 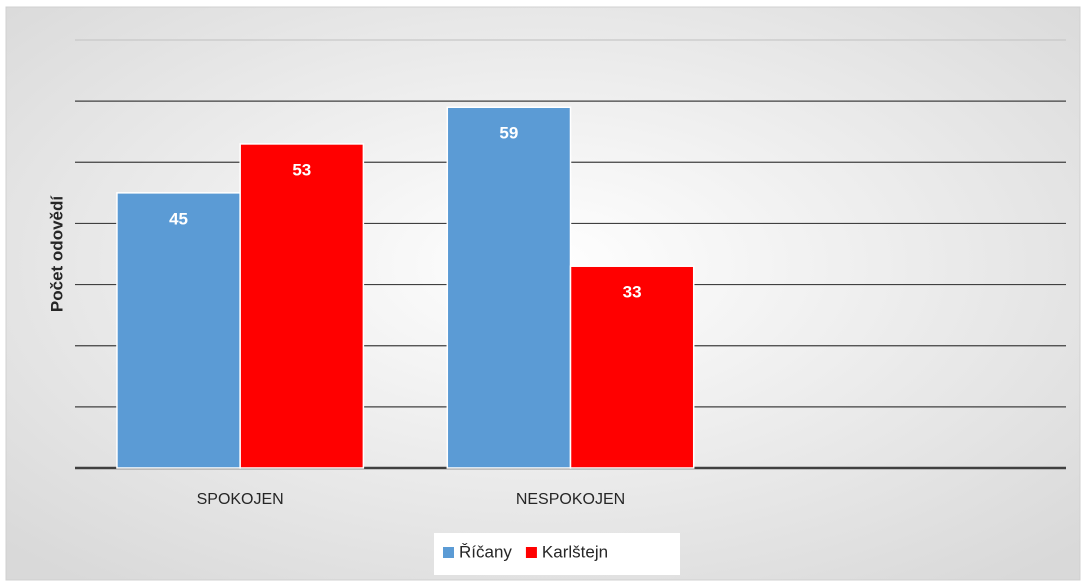 I want to click on x-tick-label: NESPOKOJEN, so click(x=570, y=499).